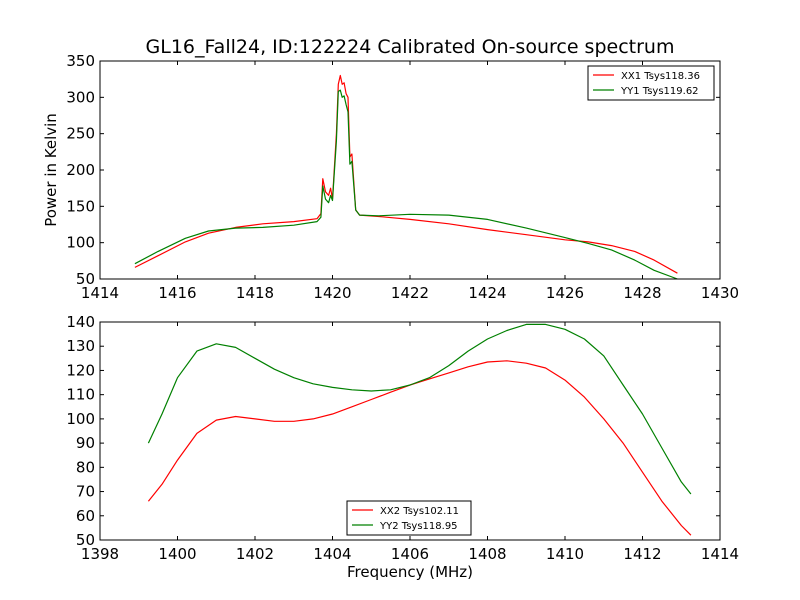  What do you see at coordinates (177, 293) in the screenshot?
I see `x-tick-label: 1416` at bounding box center [177, 293].